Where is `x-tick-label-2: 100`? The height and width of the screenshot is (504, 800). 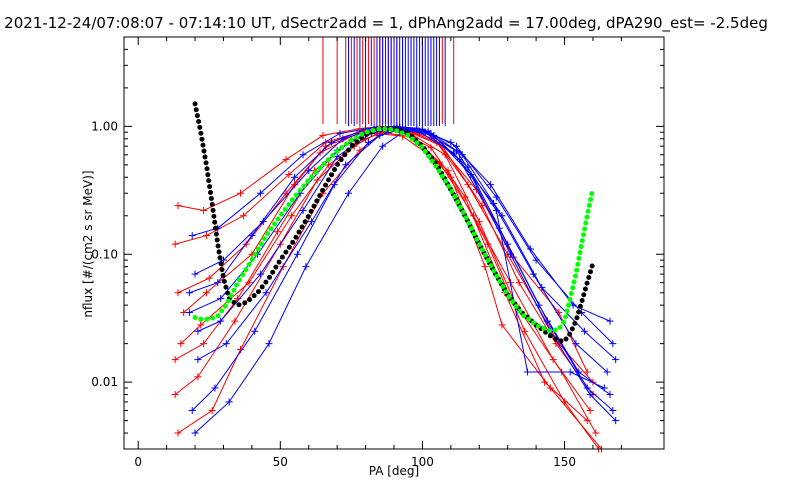 x-tick-label-2: 100 is located at coordinates (422, 462).